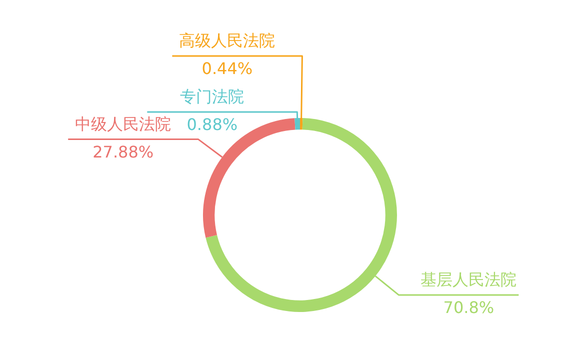 The image size is (588, 353). What do you see at coordinates (123, 124) in the screenshot?
I see `slice-label: 中级人民法院` at bounding box center [123, 124].